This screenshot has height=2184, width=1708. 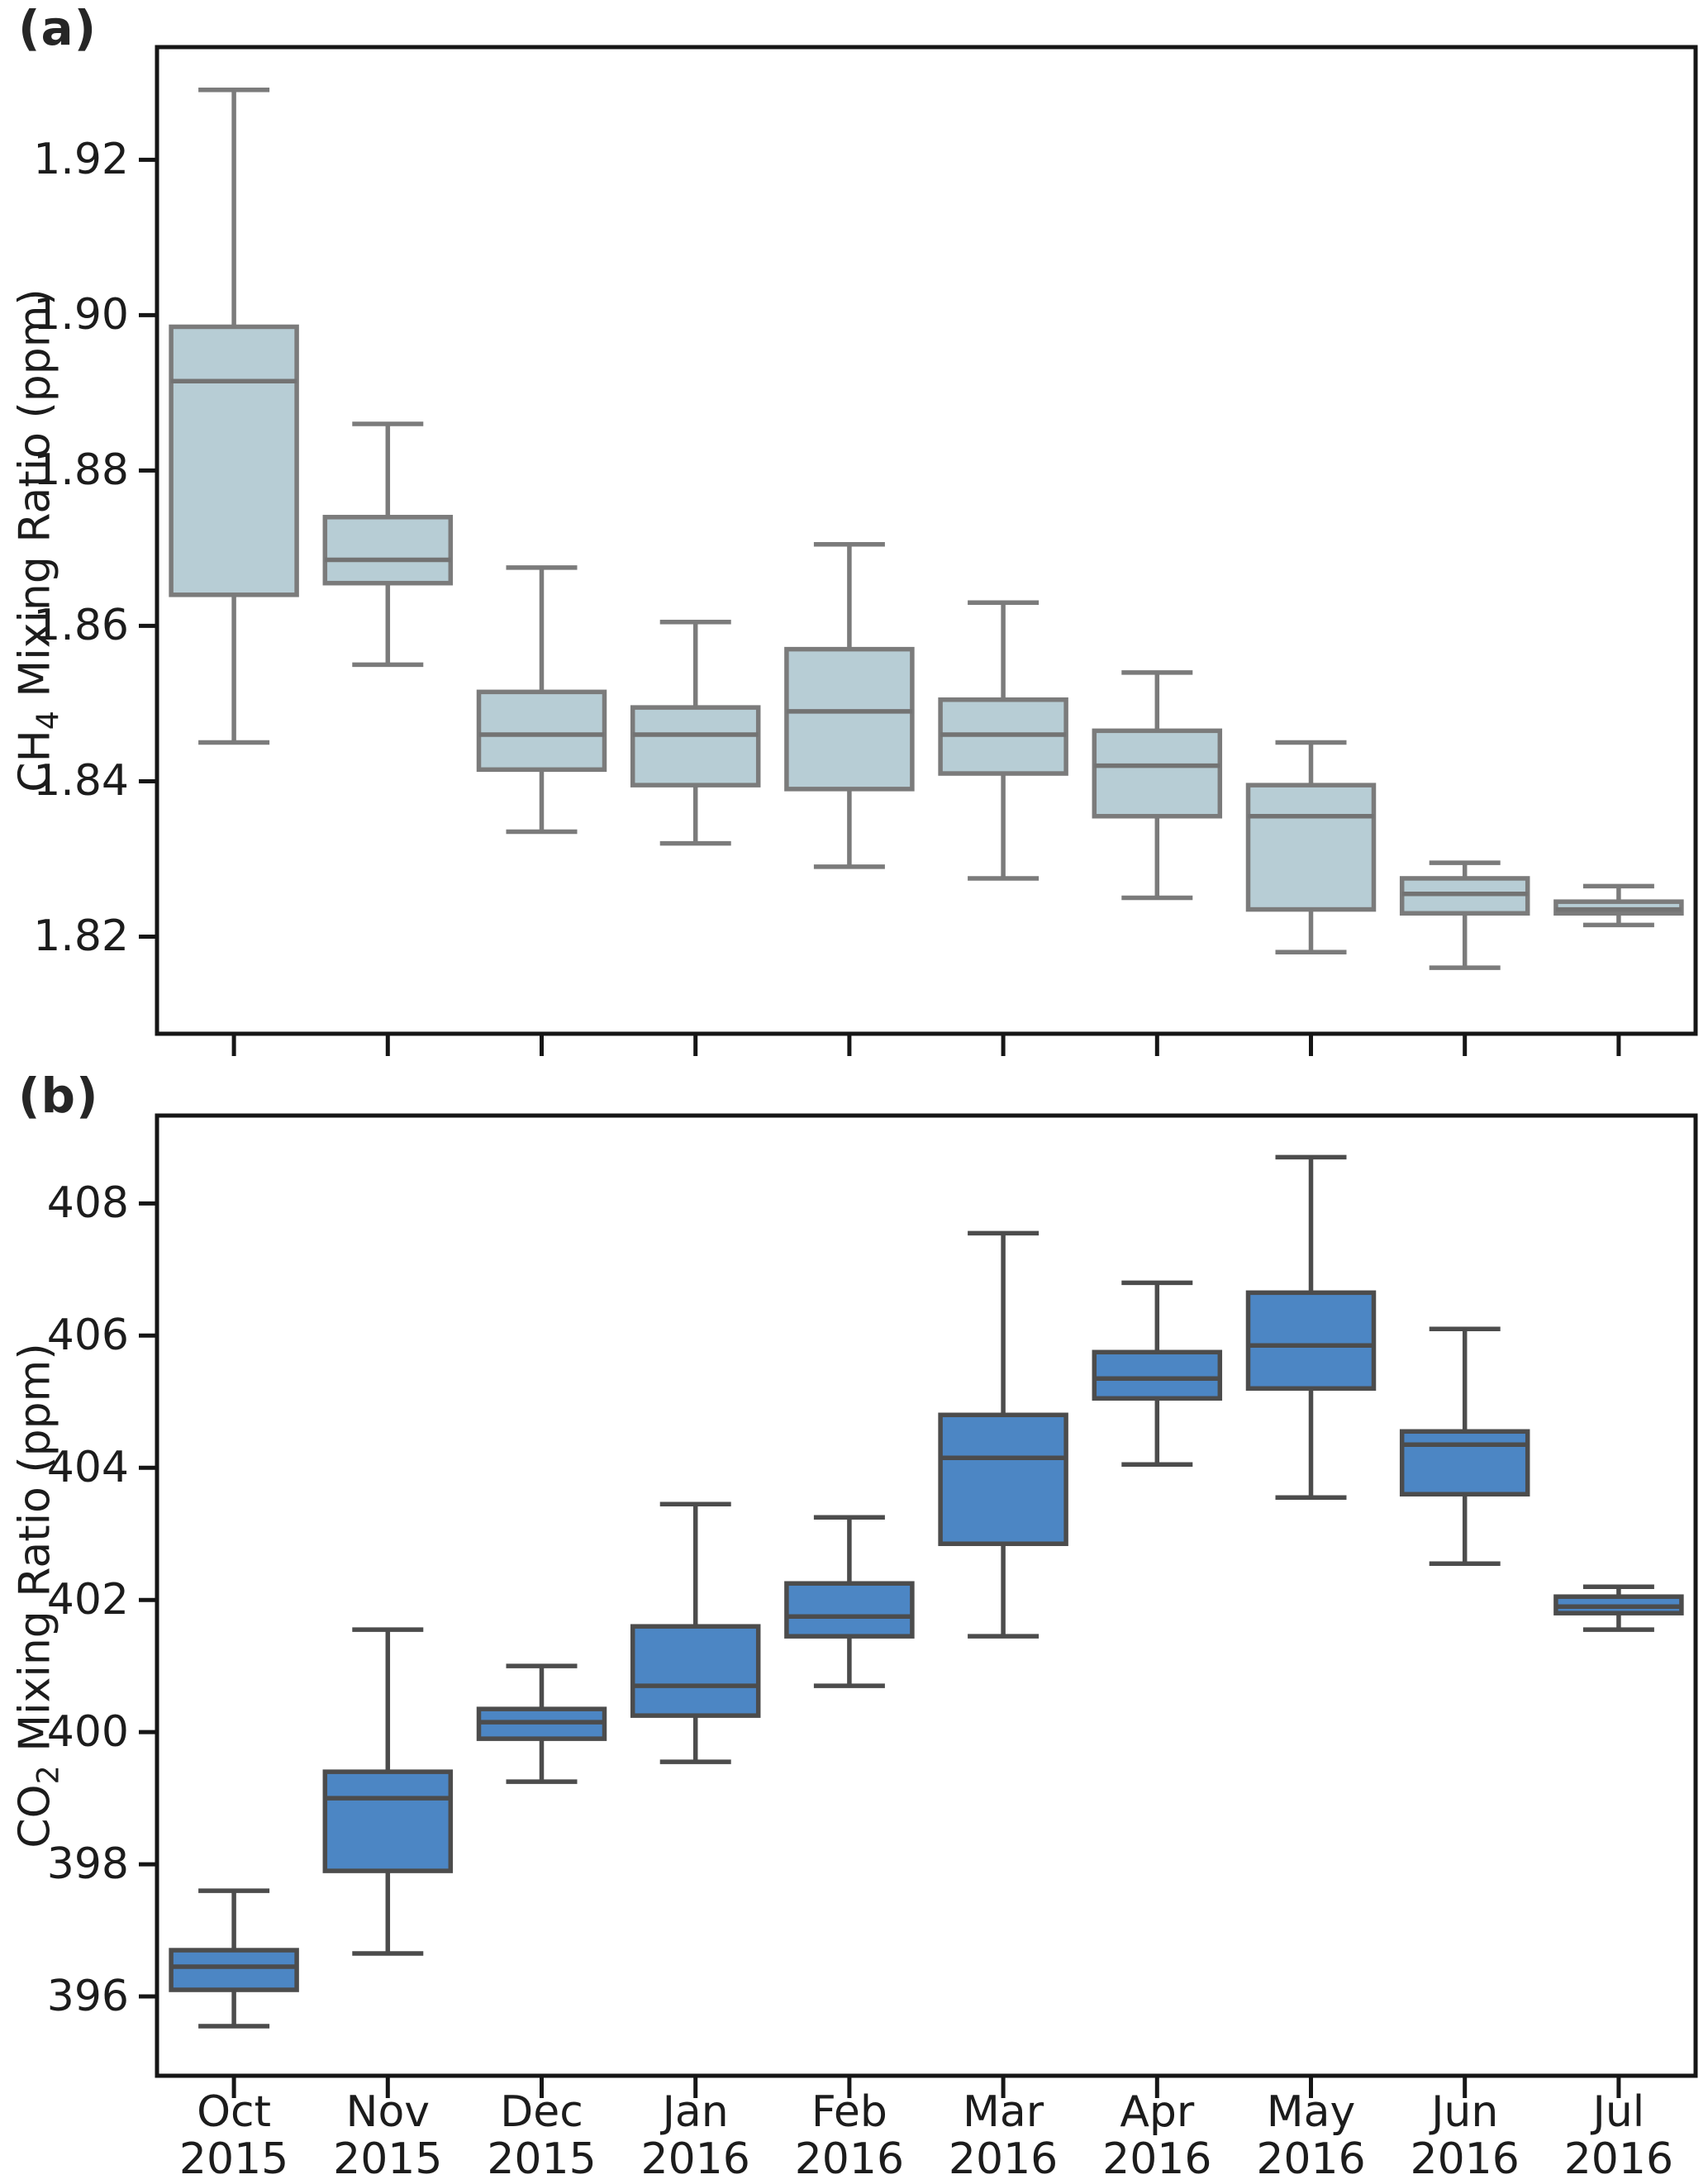 I want to click on xtick-label-jul-2016: Jul 2016, so click(x=1605, y=2136).